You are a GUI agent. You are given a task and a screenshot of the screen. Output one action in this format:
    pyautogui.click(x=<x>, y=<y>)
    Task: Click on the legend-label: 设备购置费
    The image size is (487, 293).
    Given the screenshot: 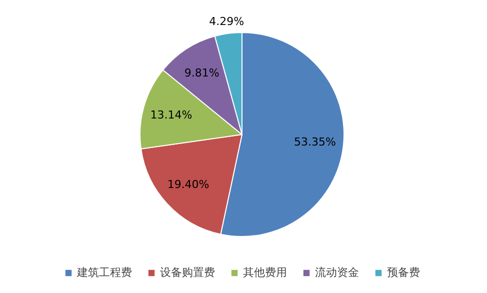 What is the action you would take?
    pyautogui.click(x=187, y=272)
    